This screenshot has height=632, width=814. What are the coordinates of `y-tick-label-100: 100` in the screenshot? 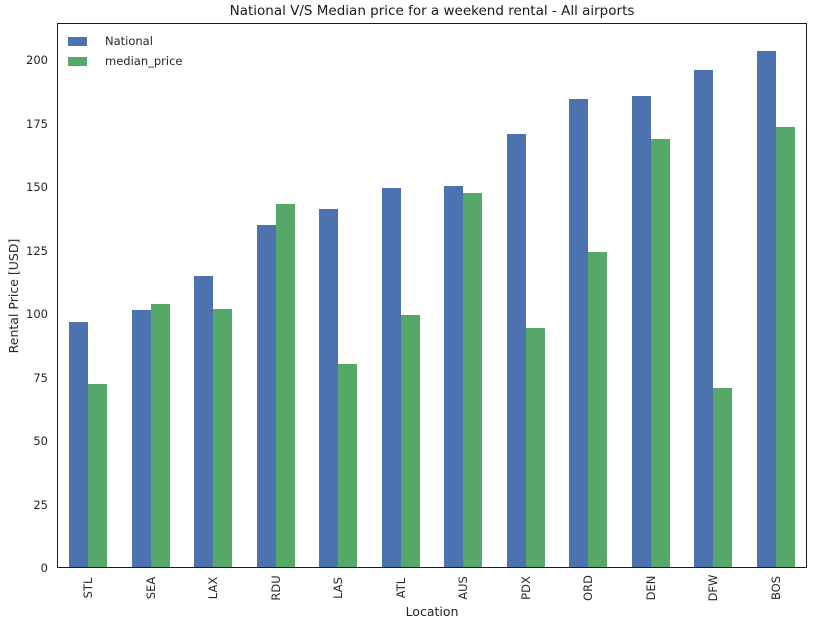 It's located at (37, 314).